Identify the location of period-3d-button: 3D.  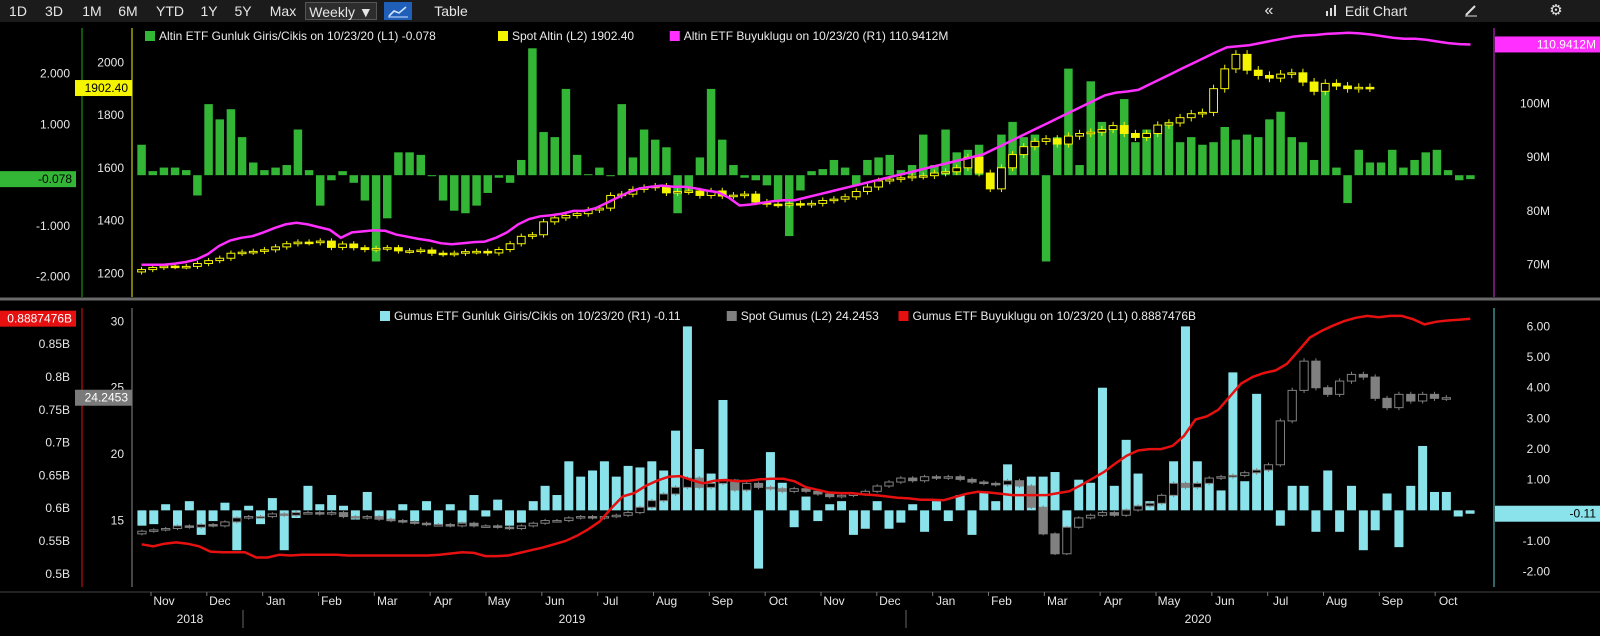
(54, 11).